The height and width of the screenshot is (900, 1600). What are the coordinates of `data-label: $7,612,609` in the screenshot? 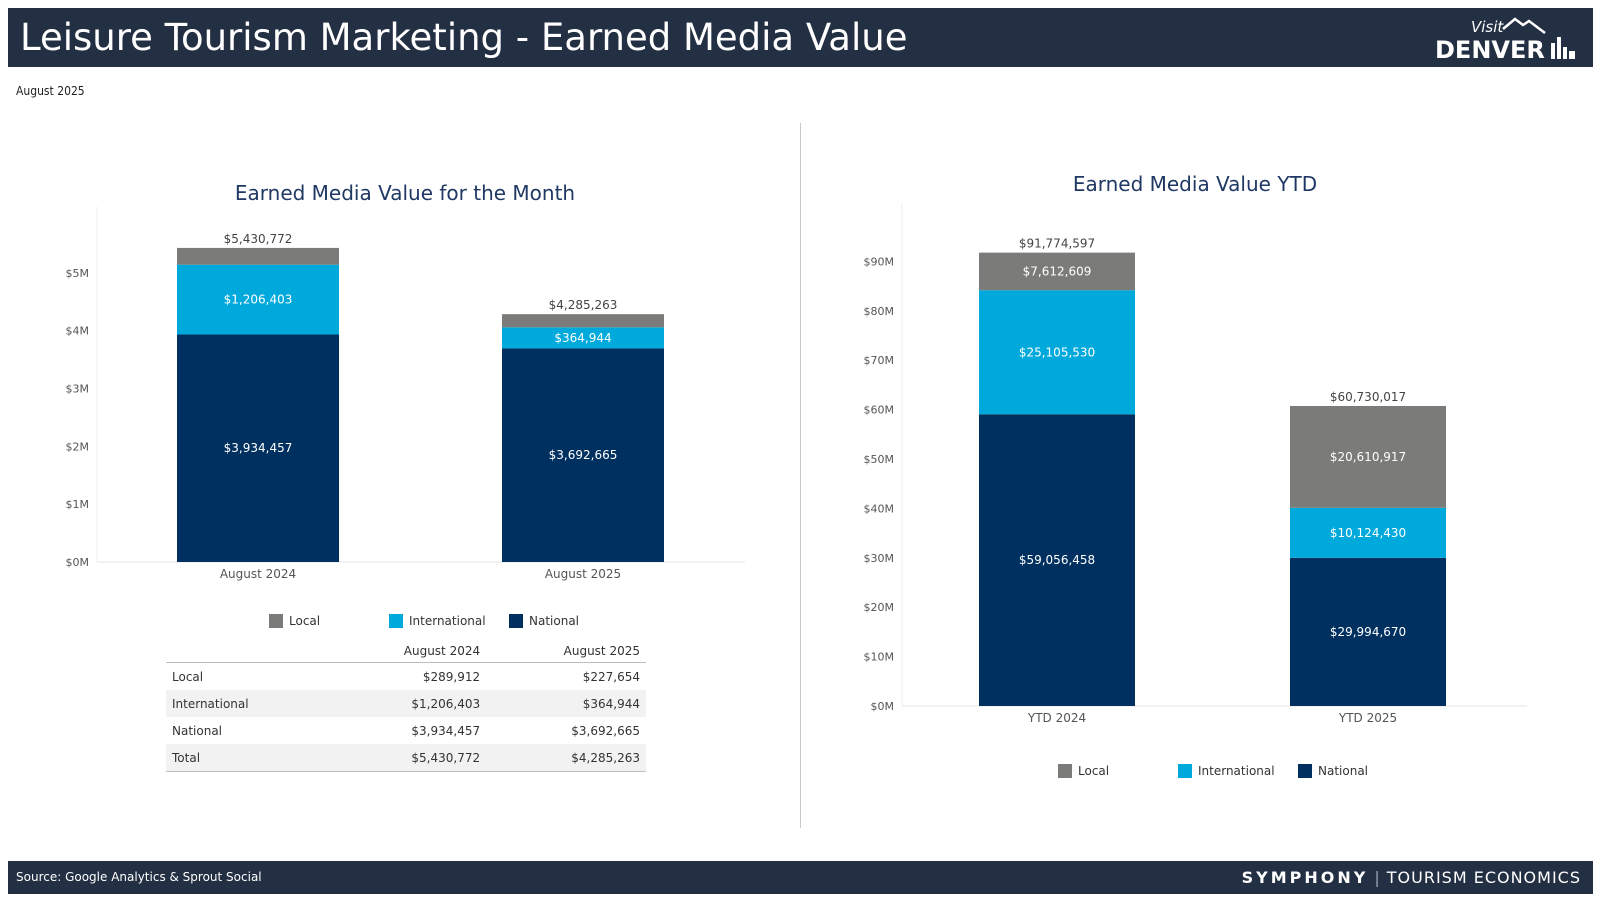 It's located at (1057, 271).